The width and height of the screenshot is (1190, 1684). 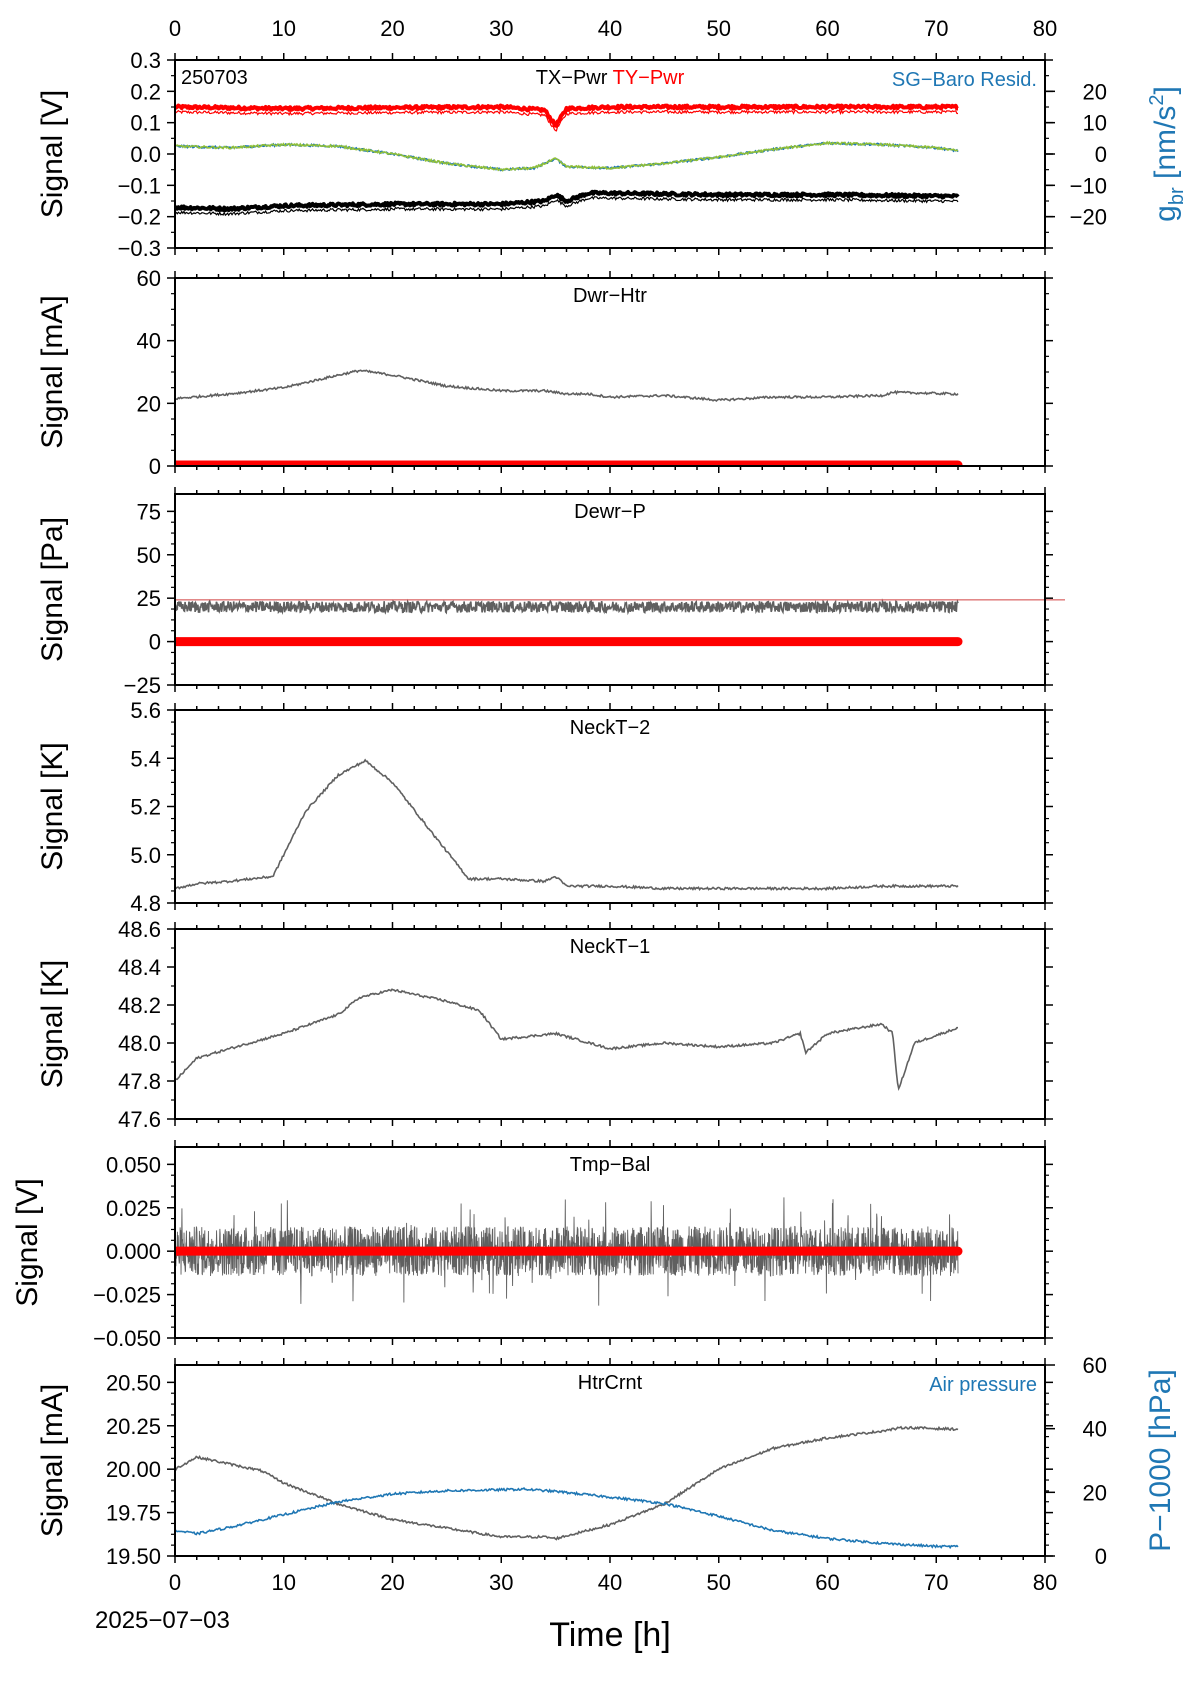 What do you see at coordinates (127, 1338) in the screenshot?
I see `y-tick-label: −0.050` at bounding box center [127, 1338].